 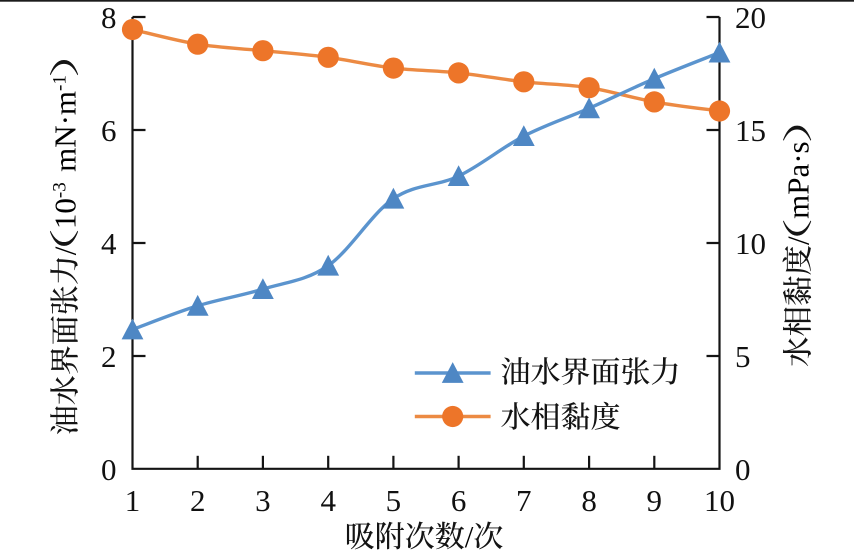 What do you see at coordinates (64, 131) in the screenshot?
I see `svg-text: mN·m` at bounding box center [64, 131].